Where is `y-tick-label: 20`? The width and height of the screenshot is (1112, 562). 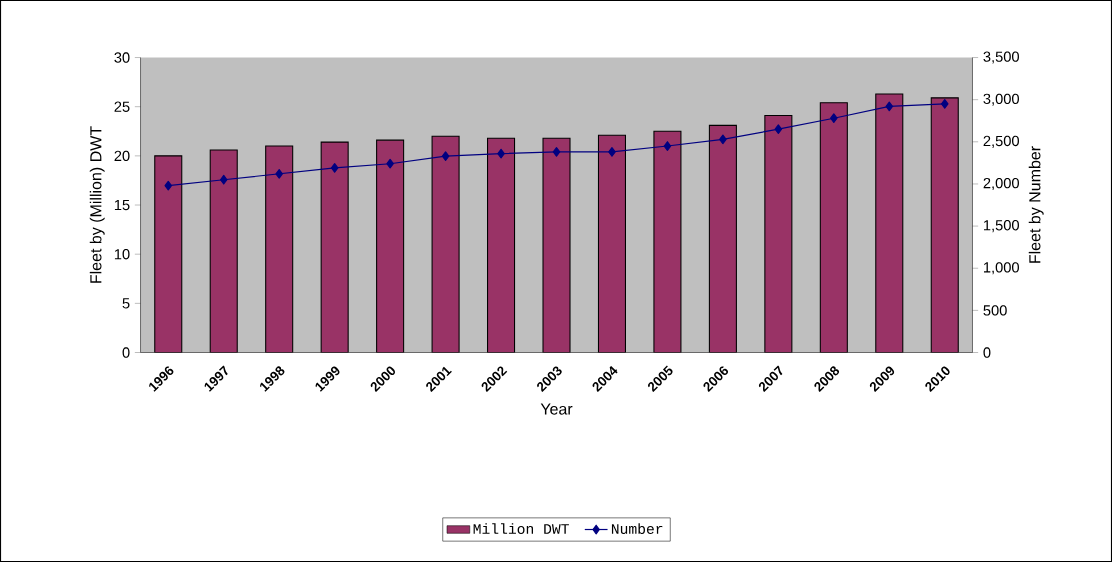 y-tick-label: 20 is located at coordinates (122, 156).